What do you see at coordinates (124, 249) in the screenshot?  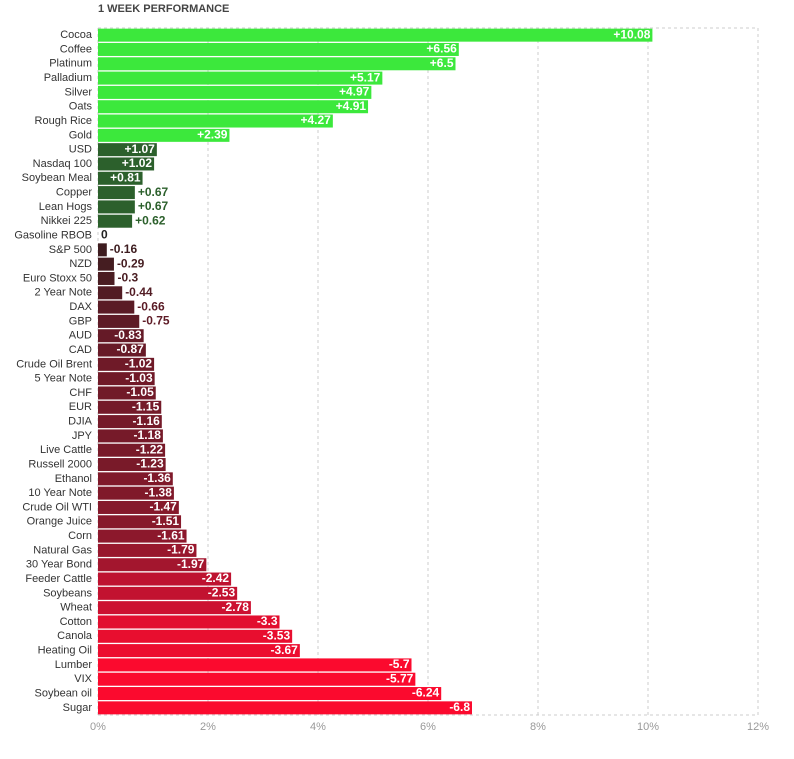 I see `value-label: -0.16` at bounding box center [124, 249].